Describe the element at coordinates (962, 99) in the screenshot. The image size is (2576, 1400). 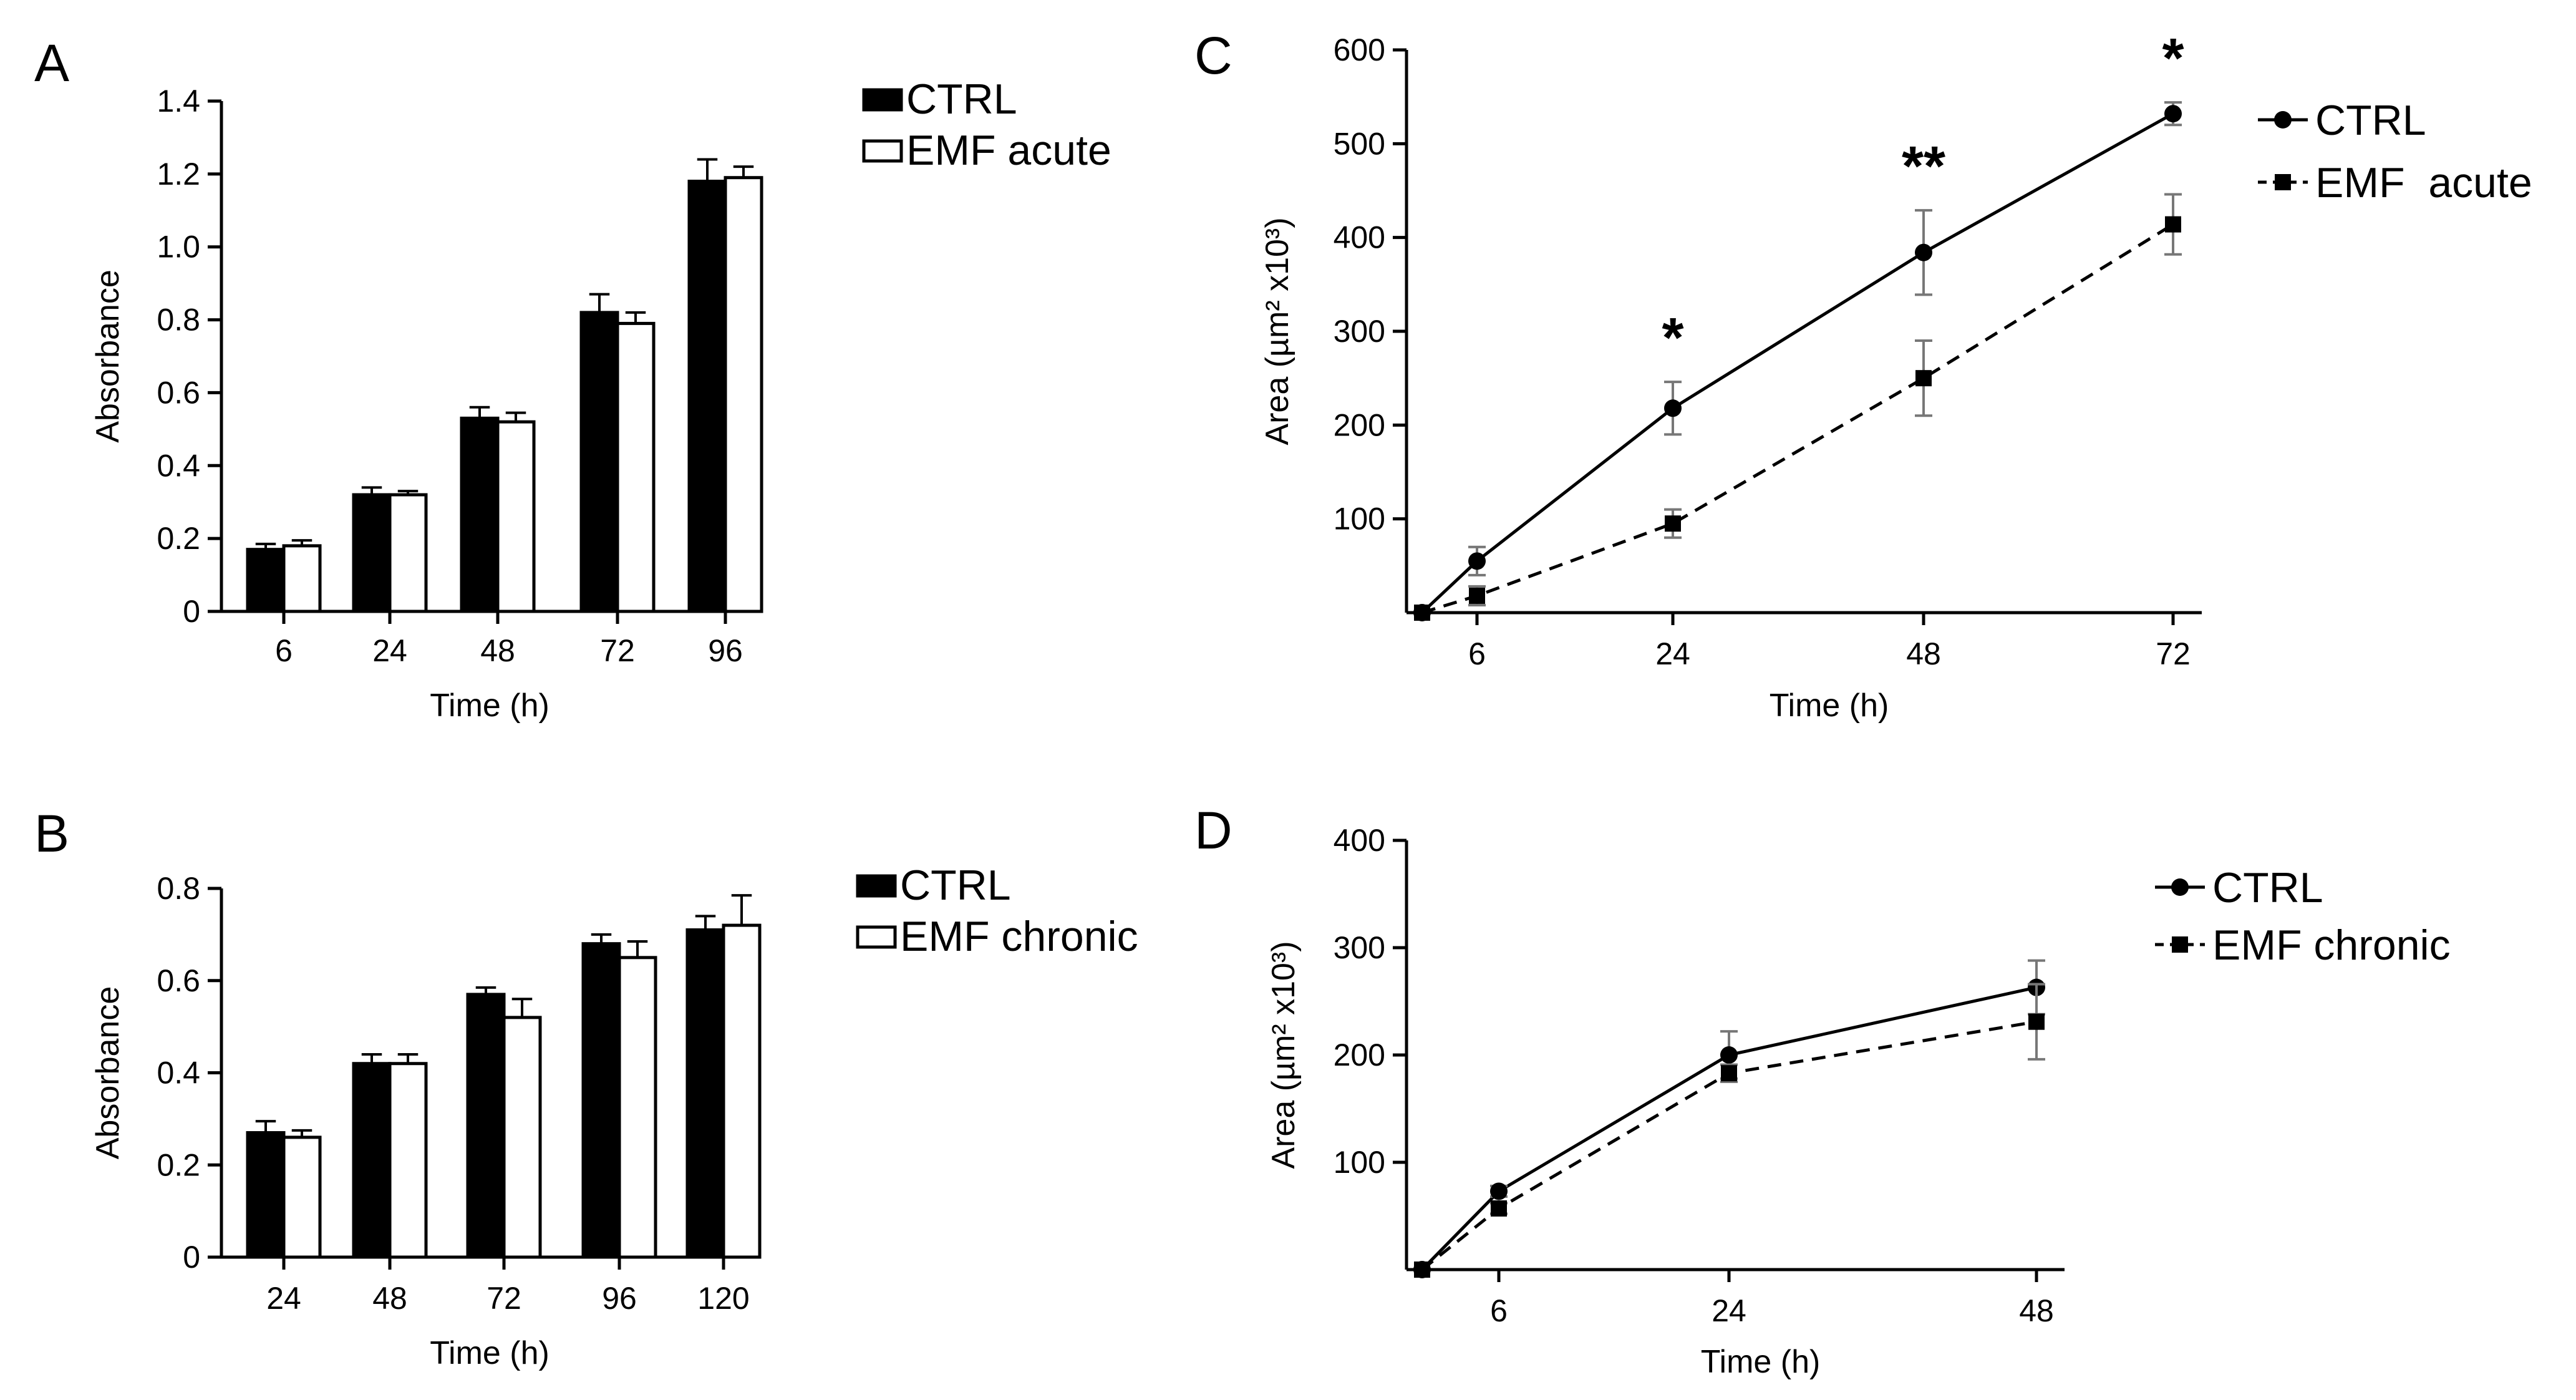
I see `legend-label-a-0: CTRL` at that location.